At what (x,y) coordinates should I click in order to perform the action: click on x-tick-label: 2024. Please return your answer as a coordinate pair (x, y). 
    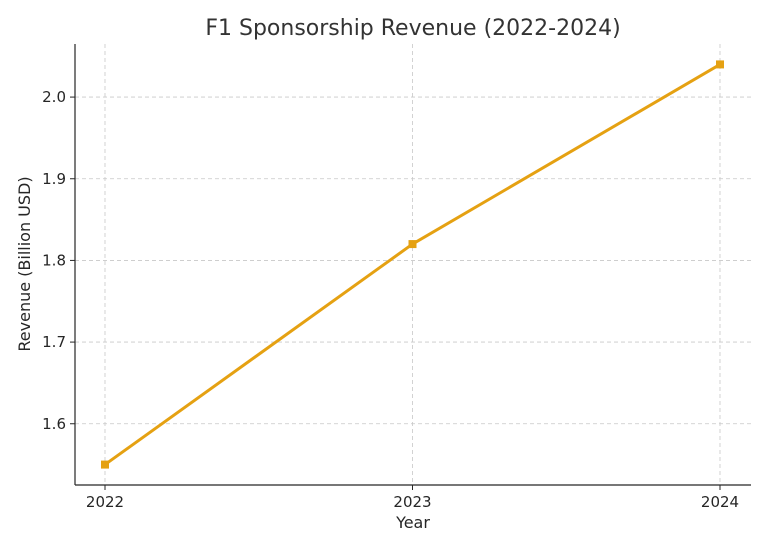
    Looking at the image, I should click on (720, 502).